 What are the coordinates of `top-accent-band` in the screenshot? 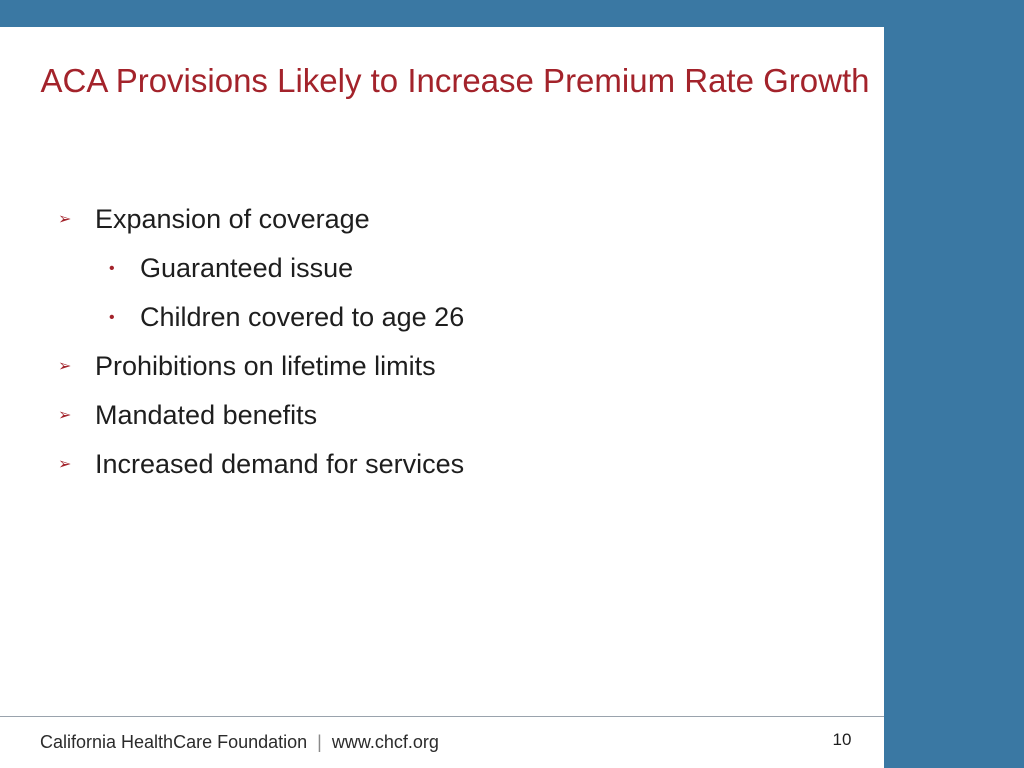 It's located at (512, 13).